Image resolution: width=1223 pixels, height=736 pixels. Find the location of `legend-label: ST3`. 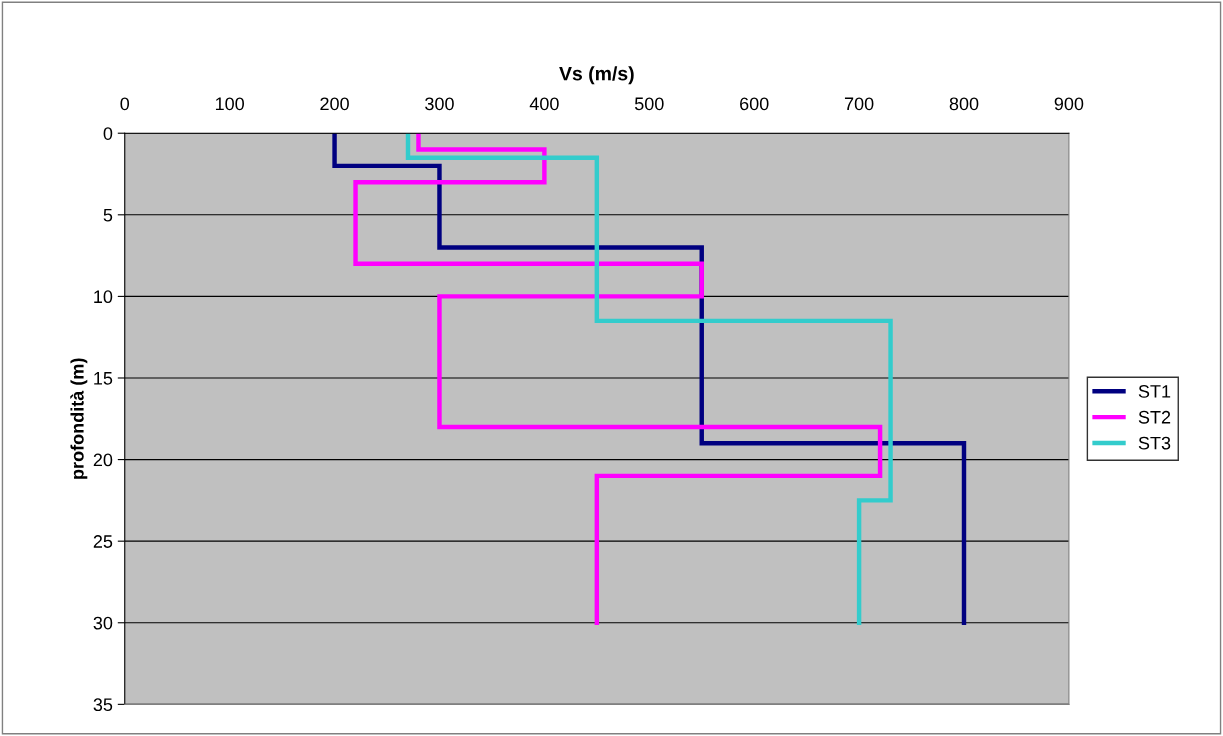

legend-label: ST3 is located at coordinates (1154, 443).